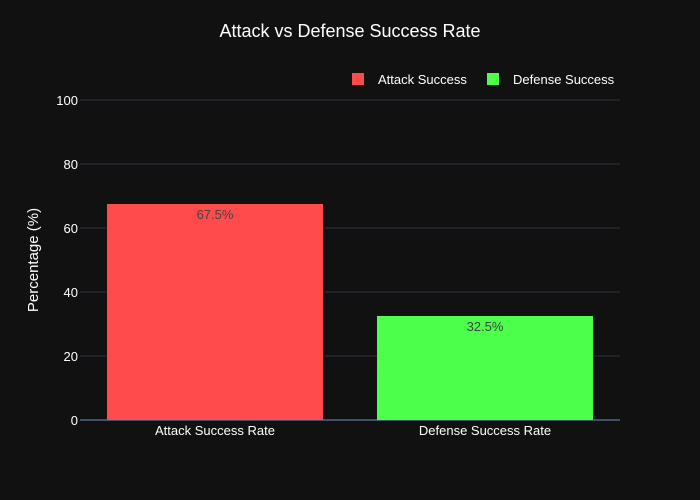 The width and height of the screenshot is (700, 500). I want to click on y-tick-labels: 0 20 40 60 80 100, so click(67, 260).